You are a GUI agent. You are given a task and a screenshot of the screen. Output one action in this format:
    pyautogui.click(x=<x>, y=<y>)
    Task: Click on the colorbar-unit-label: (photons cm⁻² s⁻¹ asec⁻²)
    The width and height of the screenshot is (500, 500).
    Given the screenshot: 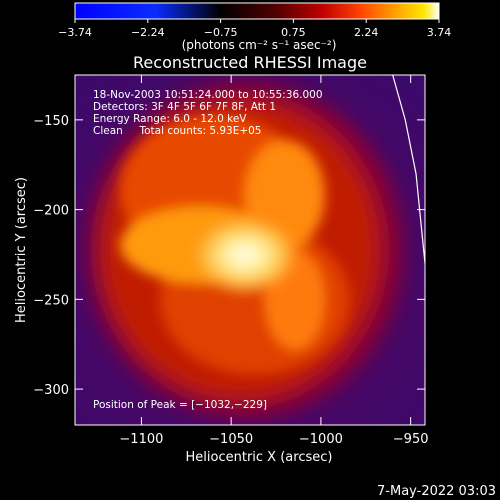 What is the action you would take?
    pyautogui.click(x=259, y=45)
    